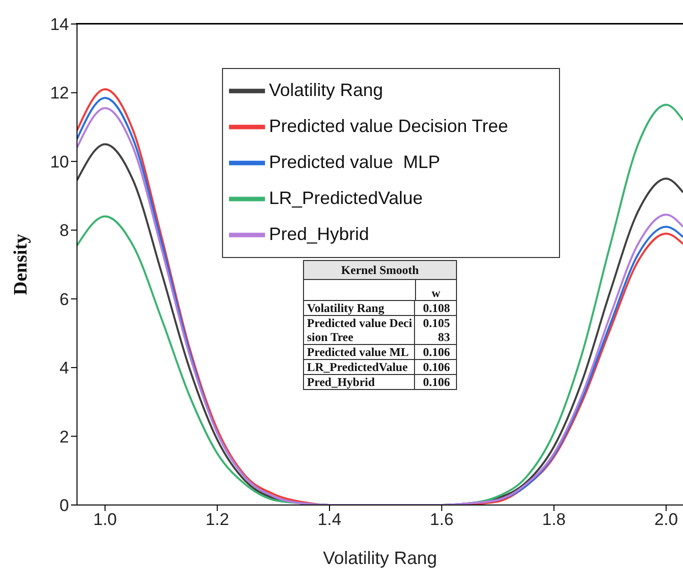 The image size is (683, 570). I want to click on x-tick-label: 1.8, so click(554, 520).